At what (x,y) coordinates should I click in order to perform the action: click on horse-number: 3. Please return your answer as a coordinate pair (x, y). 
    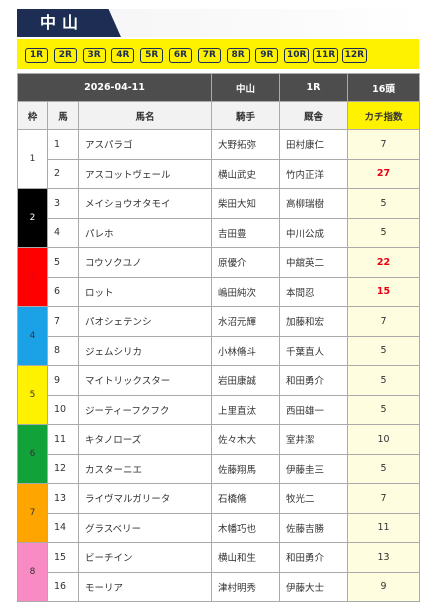
    Looking at the image, I should click on (63, 203).